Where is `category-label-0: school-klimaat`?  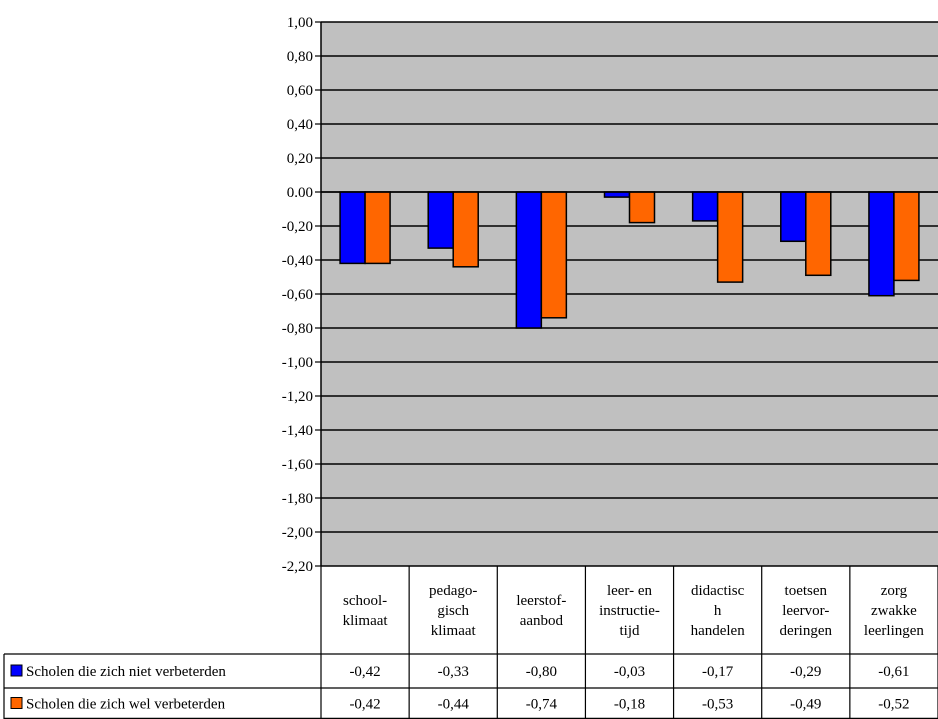
category-label-0: school-klimaat is located at coordinates (366, 611).